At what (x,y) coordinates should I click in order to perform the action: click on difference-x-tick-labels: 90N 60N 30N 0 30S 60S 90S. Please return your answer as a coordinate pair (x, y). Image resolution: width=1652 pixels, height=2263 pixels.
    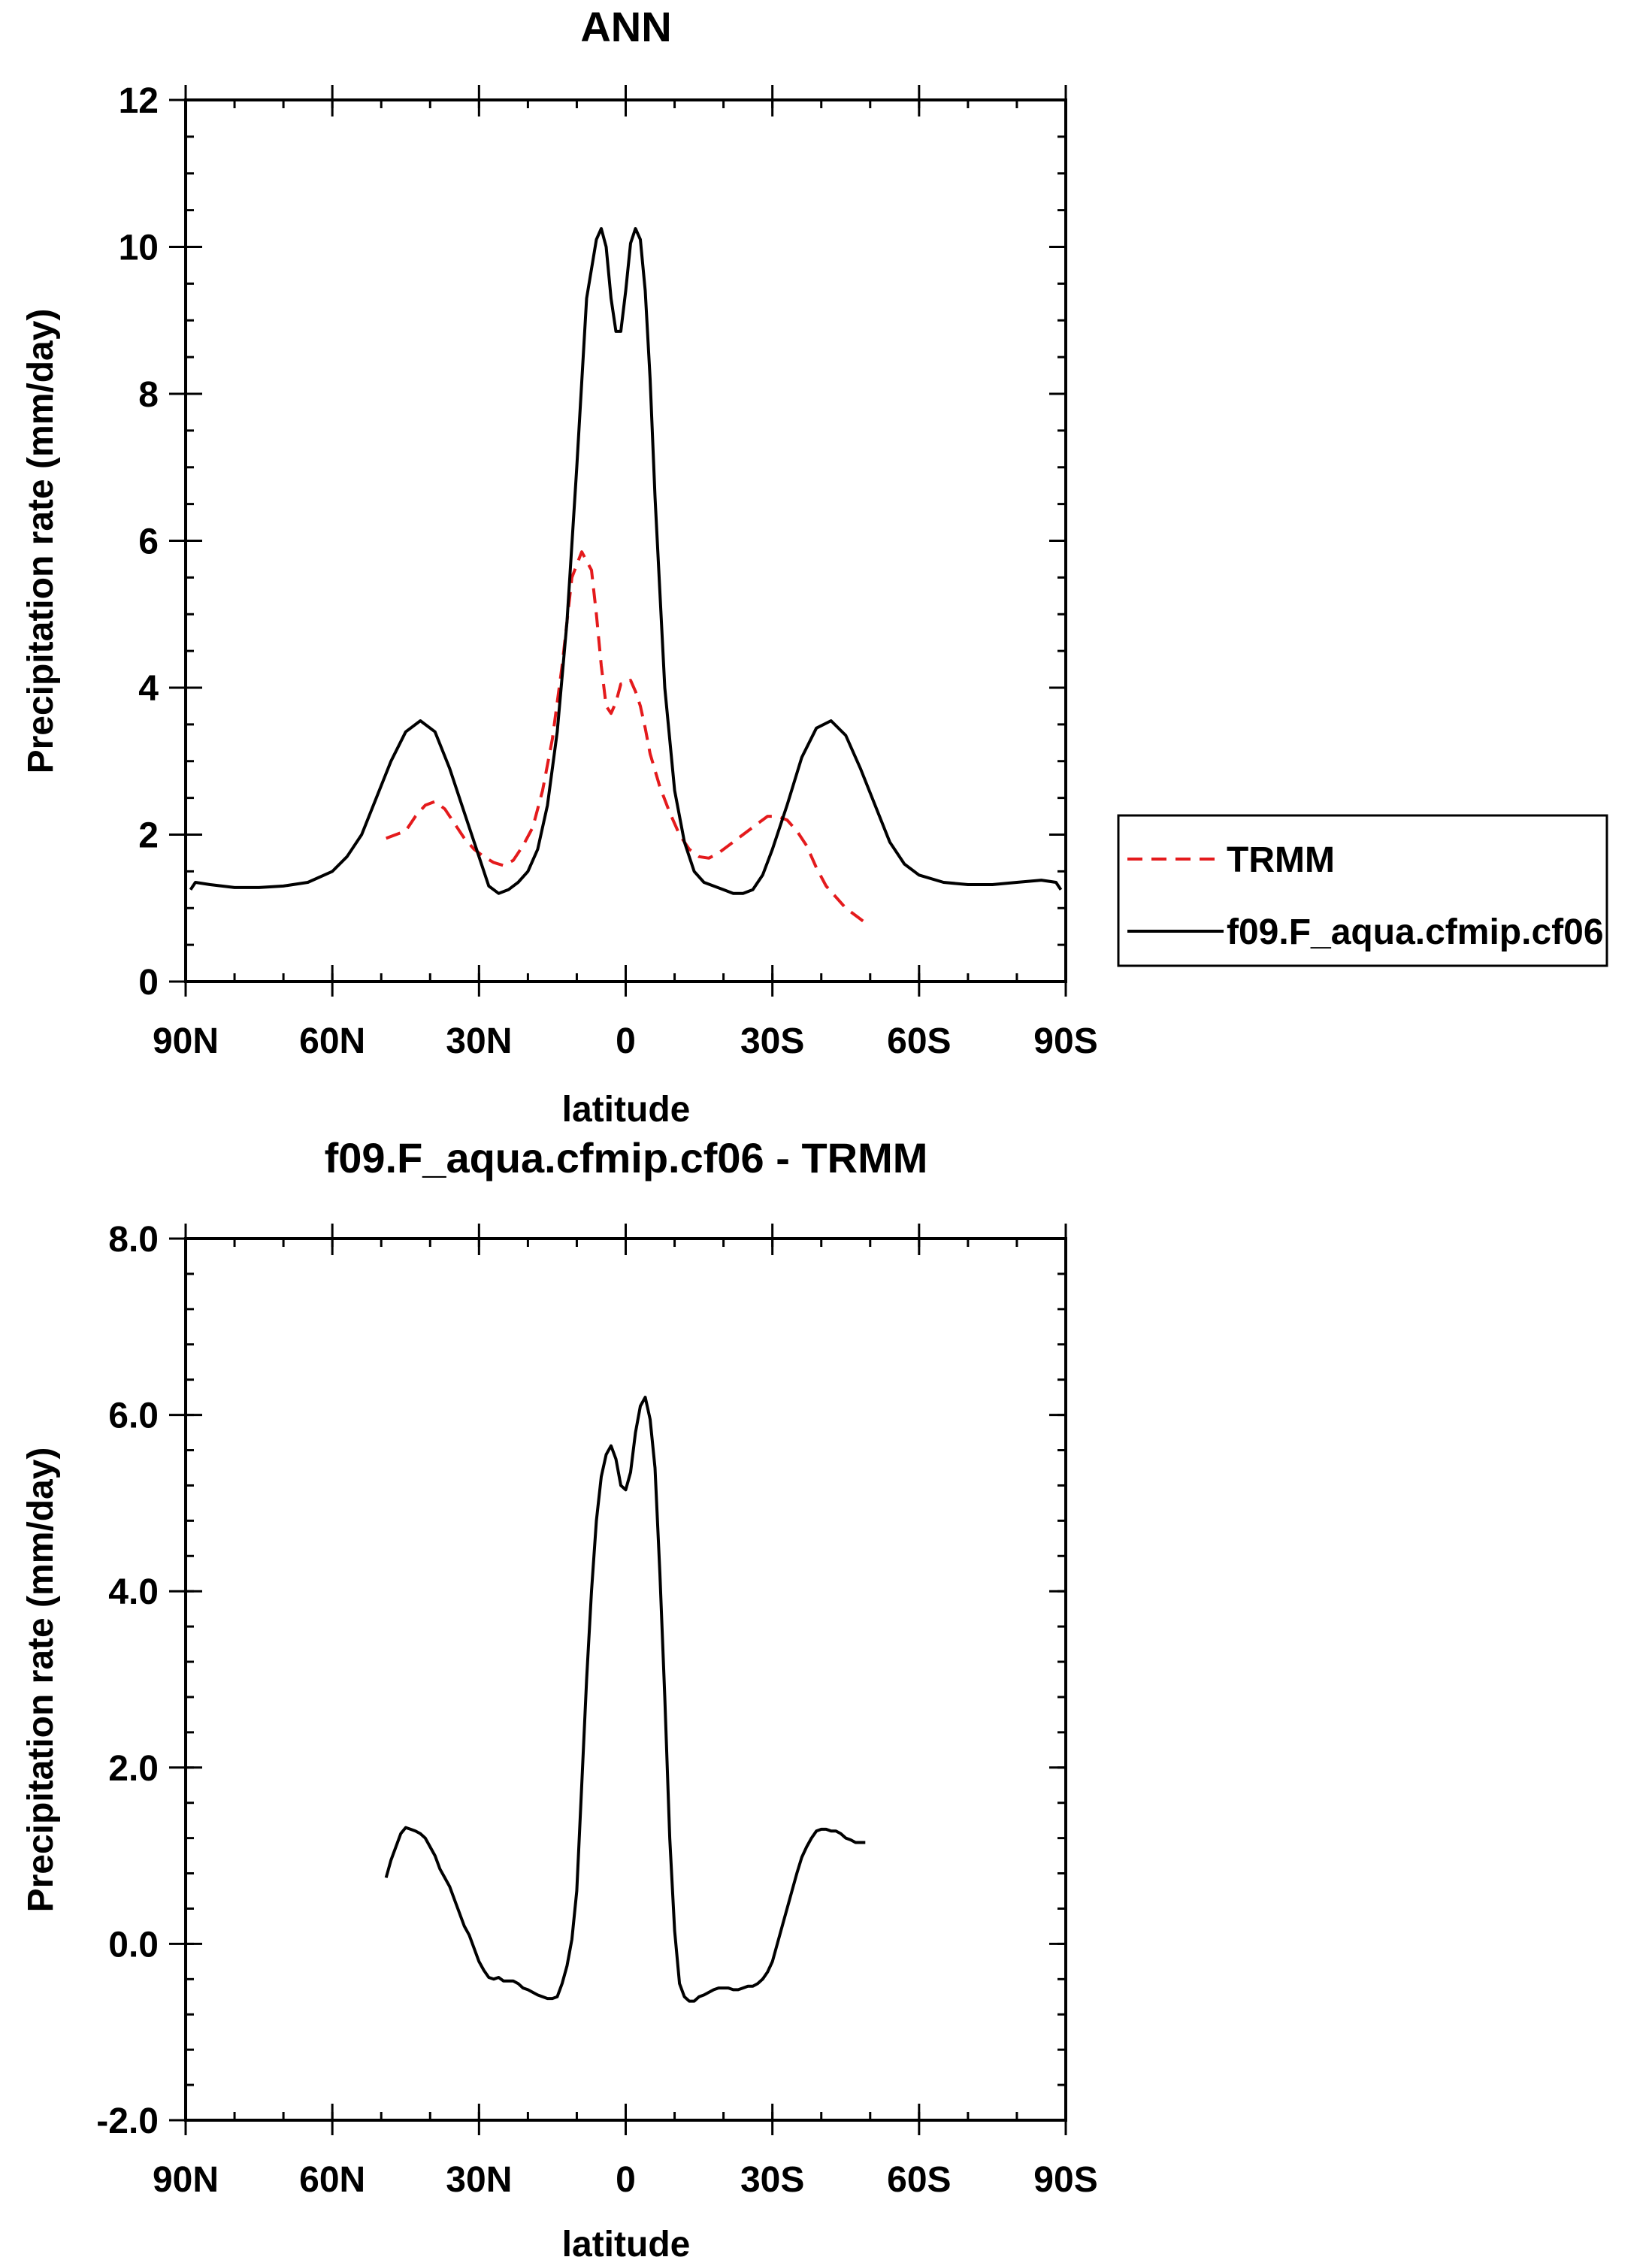
    Looking at the image, I should click on (626, 2180).